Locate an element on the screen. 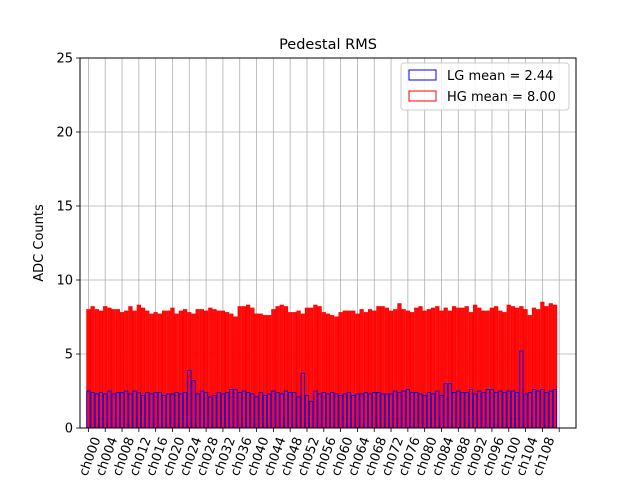 This screenshot has height=480, width=640. y-axis: 0 5 10 15 20 25 is located at coordinates (68, 244).